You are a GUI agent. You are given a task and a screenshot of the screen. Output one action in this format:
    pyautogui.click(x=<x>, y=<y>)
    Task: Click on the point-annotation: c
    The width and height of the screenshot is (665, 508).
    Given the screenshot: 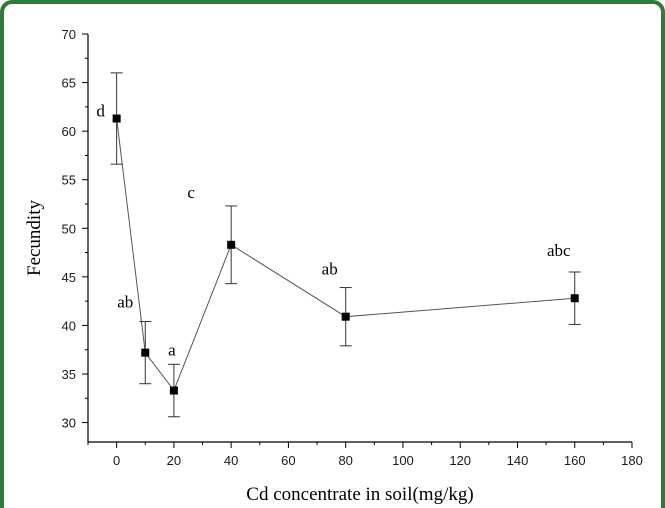 What is the action you would take?
    pyautogui.click(x=191, y=192)
    